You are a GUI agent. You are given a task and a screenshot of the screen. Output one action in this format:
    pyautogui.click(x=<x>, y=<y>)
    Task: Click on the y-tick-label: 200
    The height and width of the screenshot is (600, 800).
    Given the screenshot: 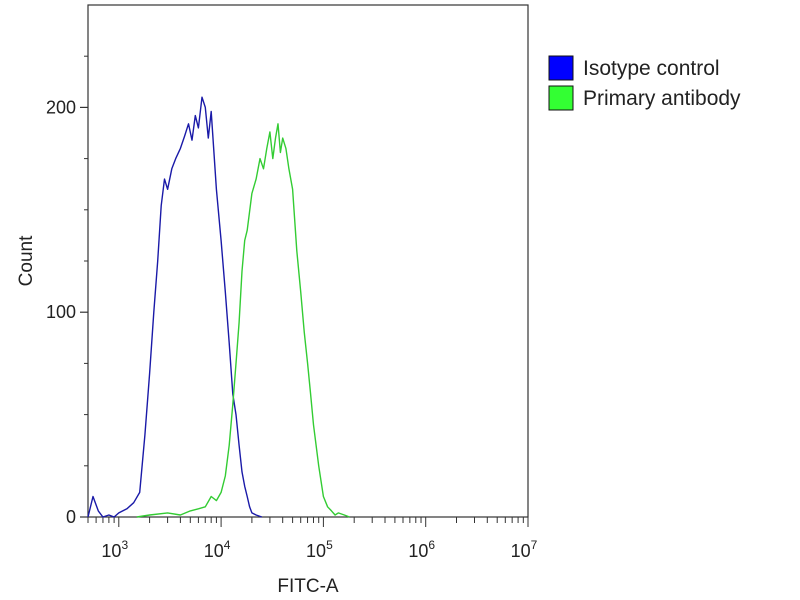 What is the action you would take?
    pyautogui.click(x=61, y=107)
    